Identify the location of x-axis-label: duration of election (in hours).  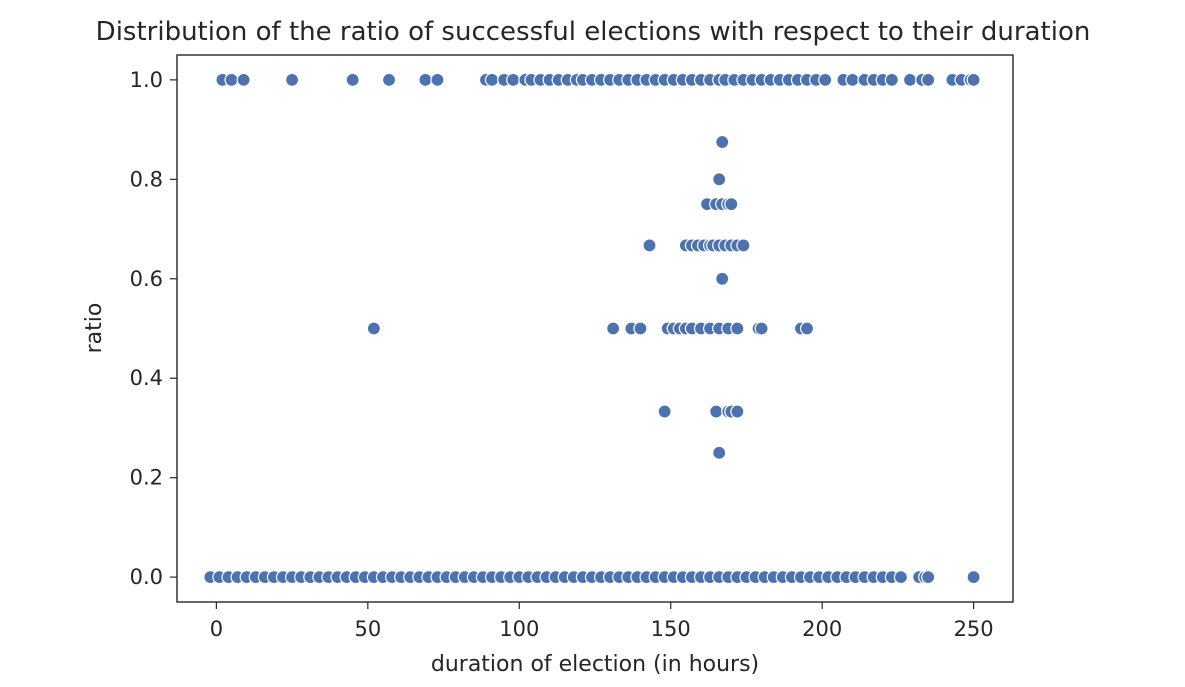
(595, 664).